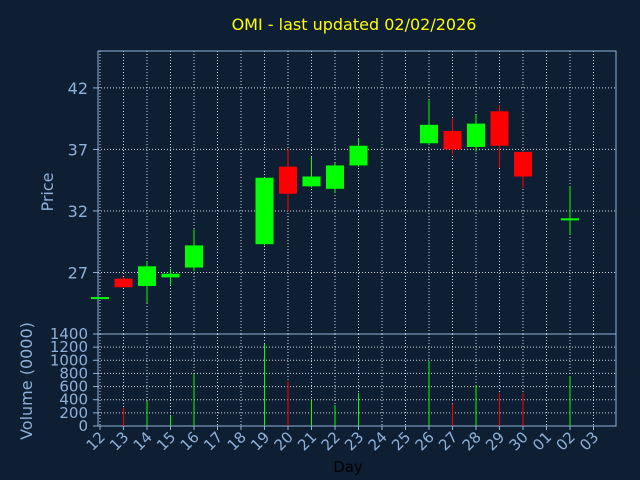 Image resolution: width=640 pixels, height=480 pixels. What do you see at coordinates (354, 24) in the screenshot?
I see `chart-title: OMI - last updated 02/02/2026` at bounding box center [354, 24].